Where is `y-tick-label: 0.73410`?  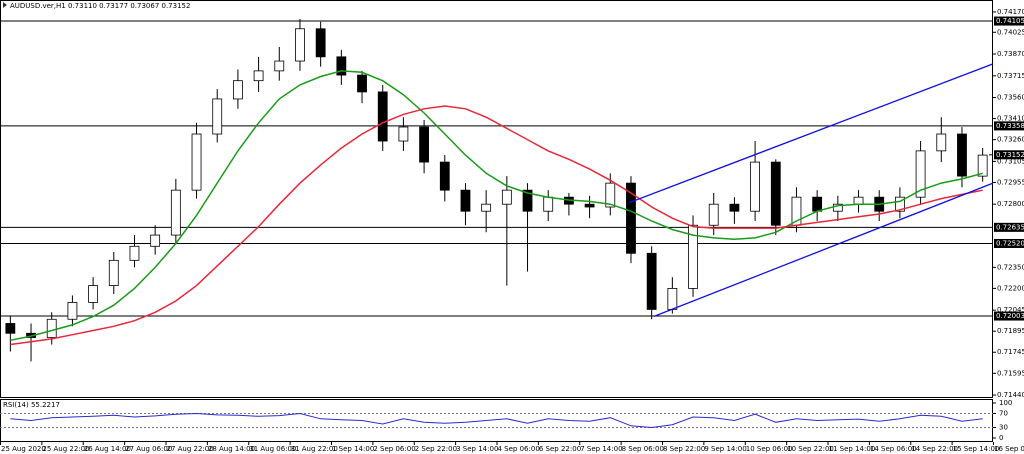 y-tick-label: 0.73410 is located at coordinates (1010, 119).